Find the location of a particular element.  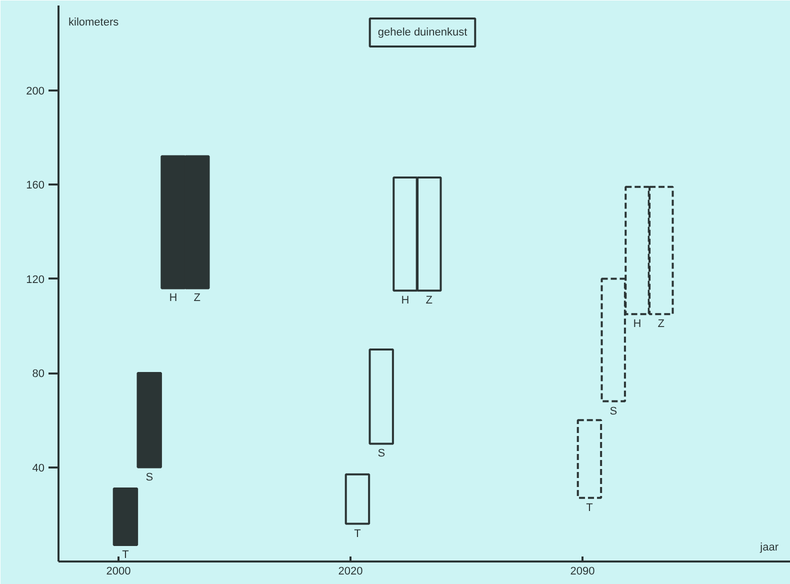

y-axis-title: kilometers is located at coordinates (94, 22).